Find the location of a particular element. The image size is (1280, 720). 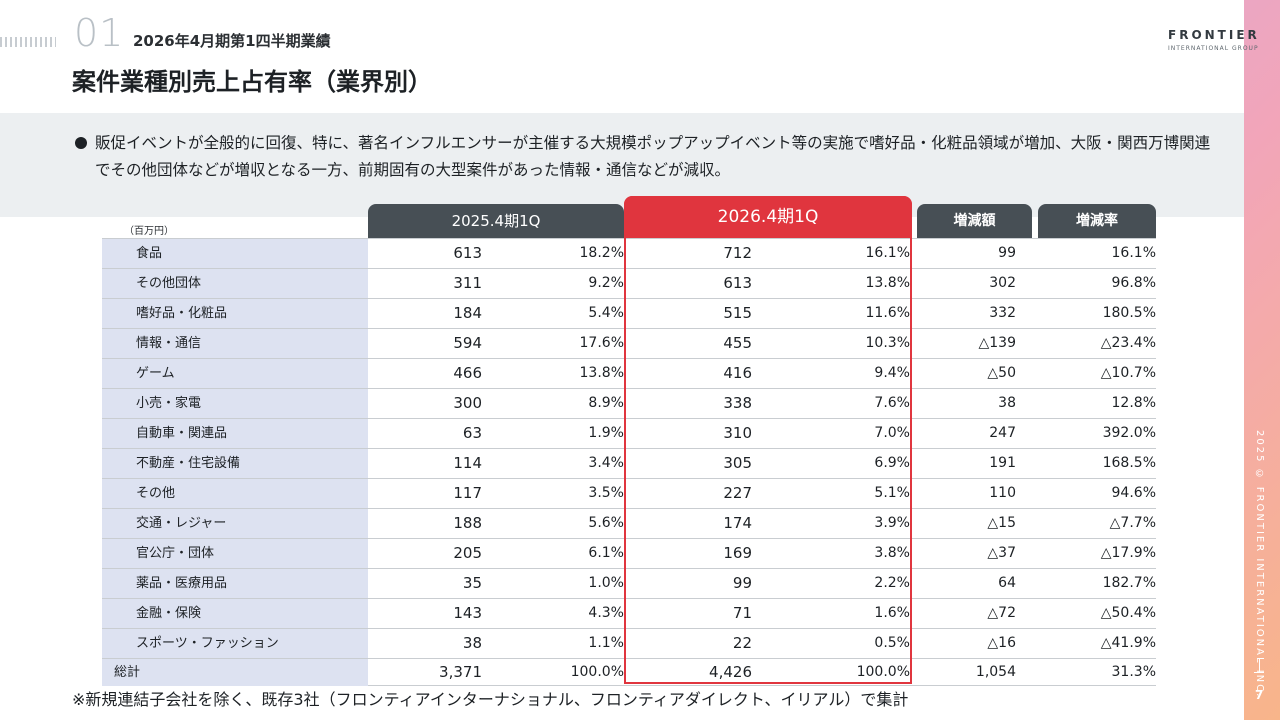

change-amount-cell: 1,054 is located at coordinates (995, 672).